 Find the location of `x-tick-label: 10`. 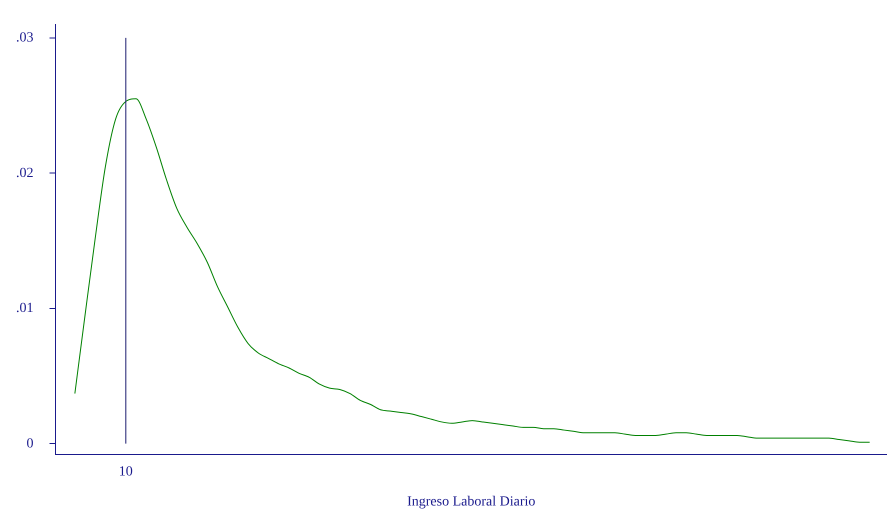

x-tick-label: 10 is located at coordinates (125, 472).